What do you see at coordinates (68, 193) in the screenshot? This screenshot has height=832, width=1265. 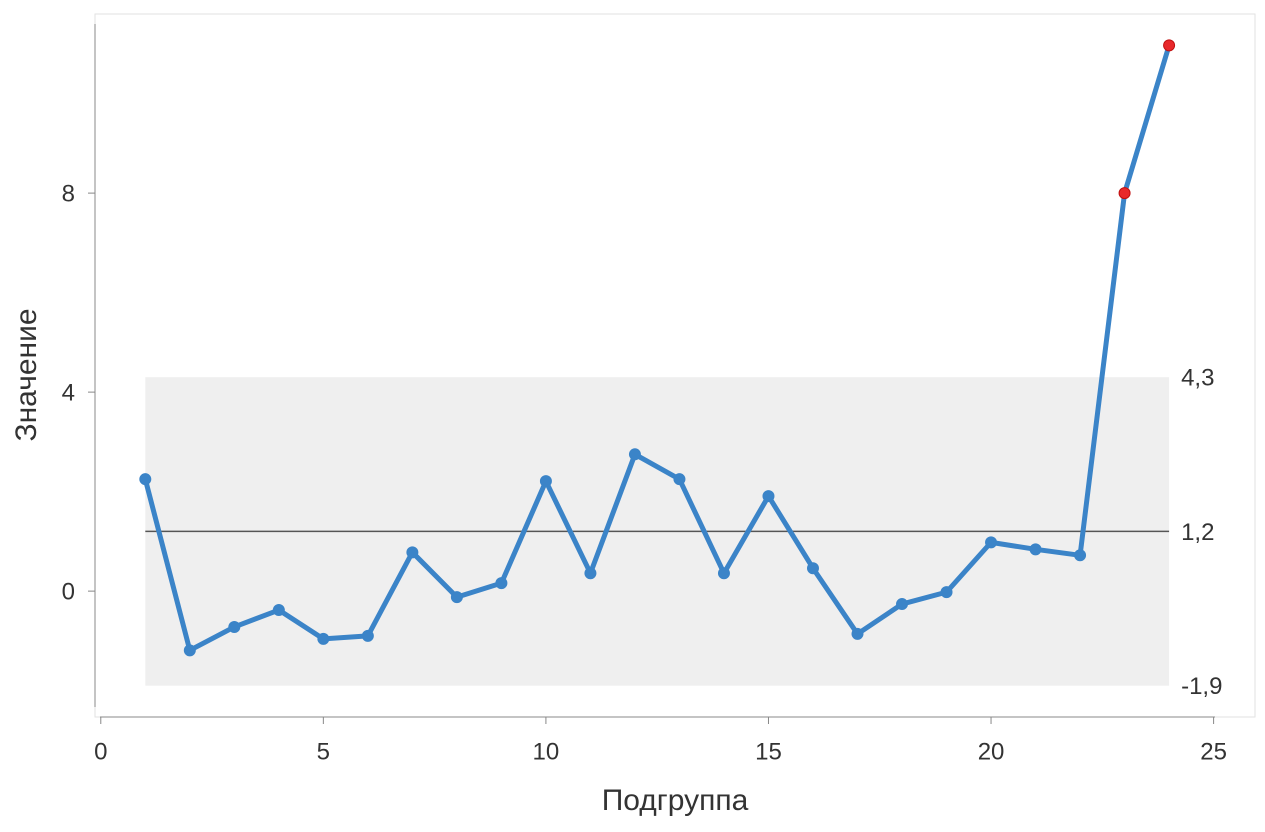 I see `y-tick-label: 8` at bounding box center [68, 193].